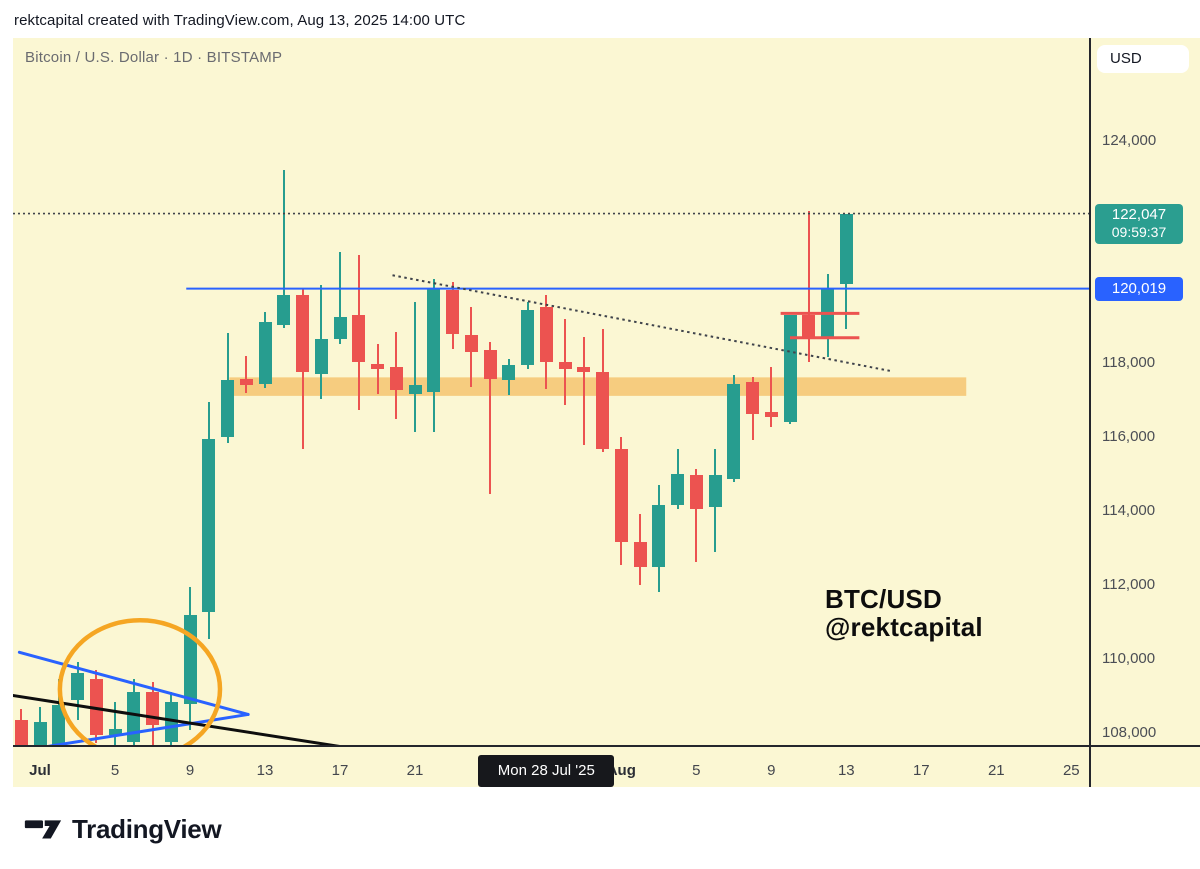 The width and height of the screenshot is (1200, 869). What do you see at coordinates (1139, 214) in the screenshot?
I see `last-price-value: 122,047` at bounding box center [1139, 214].